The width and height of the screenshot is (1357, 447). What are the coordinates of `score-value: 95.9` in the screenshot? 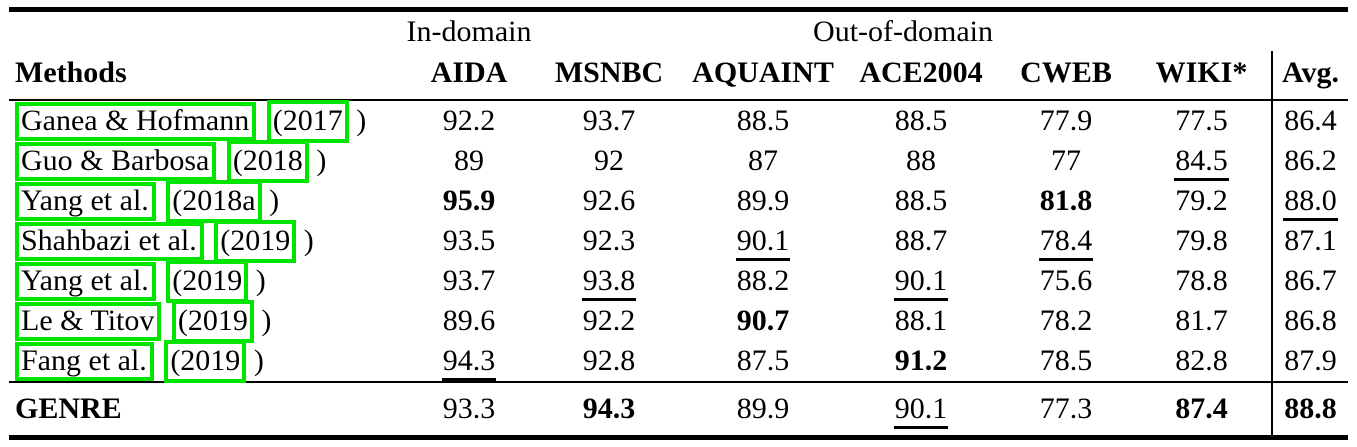 It's located at (469, 200).